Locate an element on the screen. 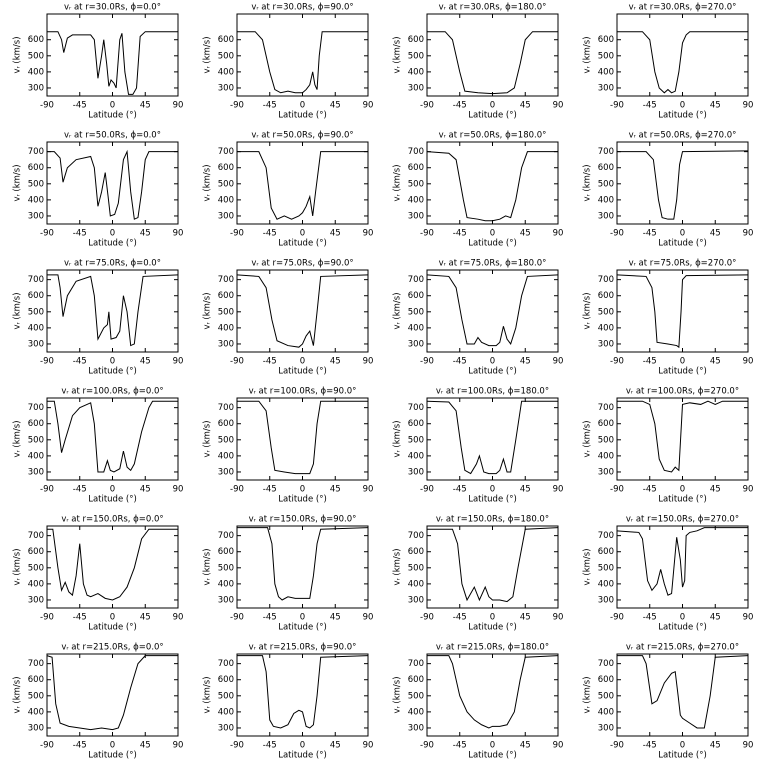 This screenshot has height=768, width=768. panel-title: vᵣ at r=150.0Rs, ϕ=90.0° is located at coordinates (303, 520).